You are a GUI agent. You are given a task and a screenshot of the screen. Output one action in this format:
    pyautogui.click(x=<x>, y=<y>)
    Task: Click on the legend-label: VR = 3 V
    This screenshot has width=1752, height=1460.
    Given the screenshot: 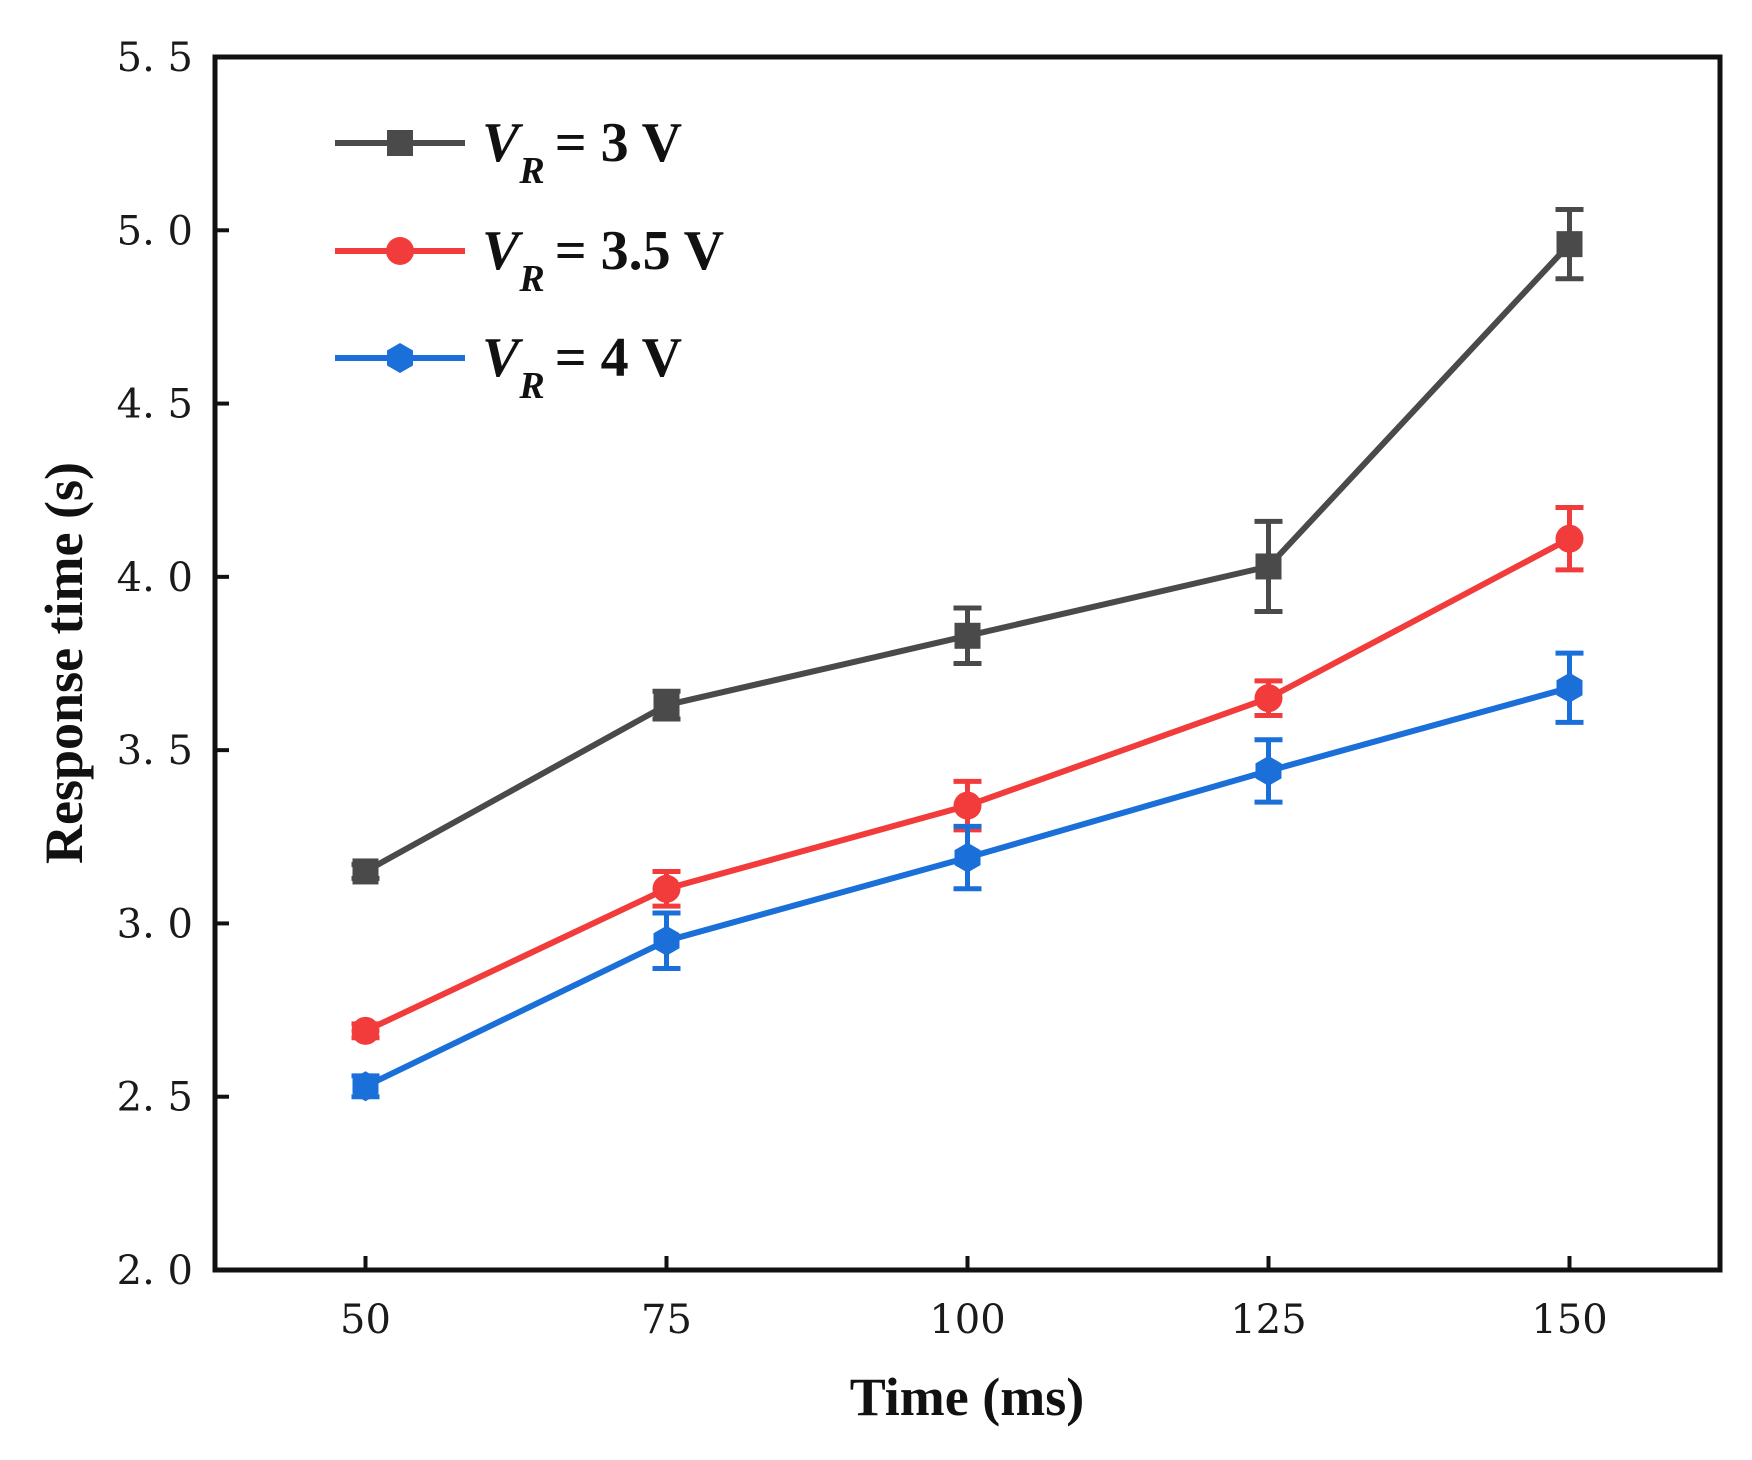 What is the action you would take?
    pyautogui.click(x=582, y=152)
    